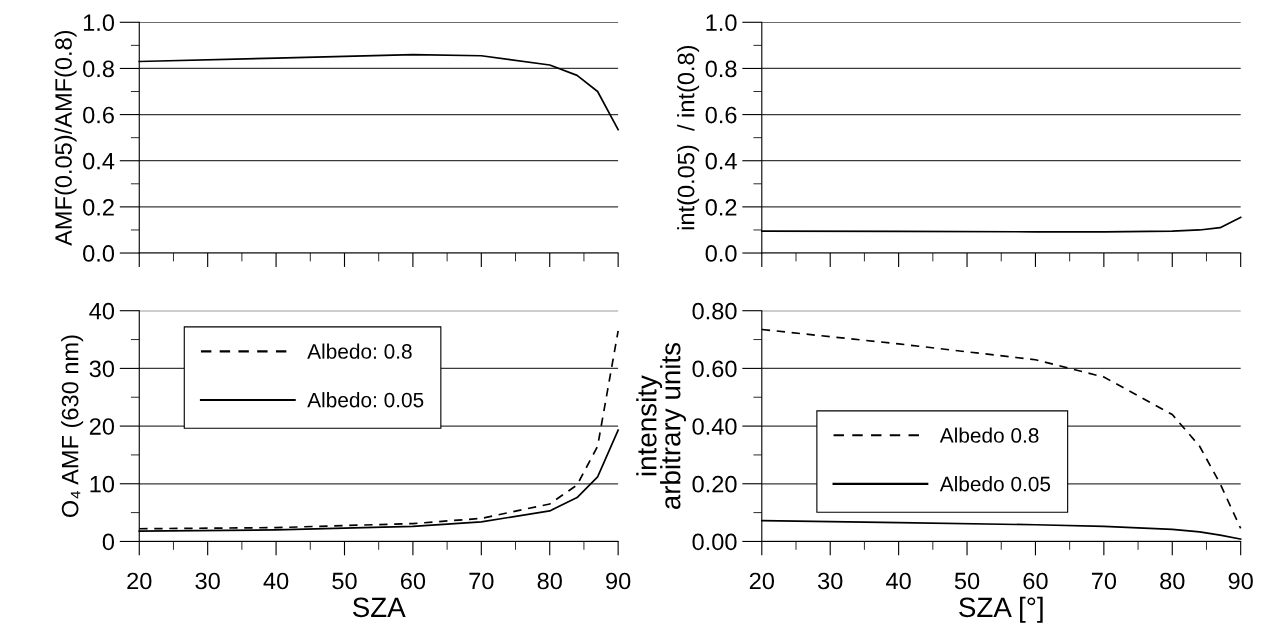  What do you see at coordinates (661, 426) in the screenshot?
I see `y-axis-title: intensity arbitrary units` at bounding box center [661, 426].